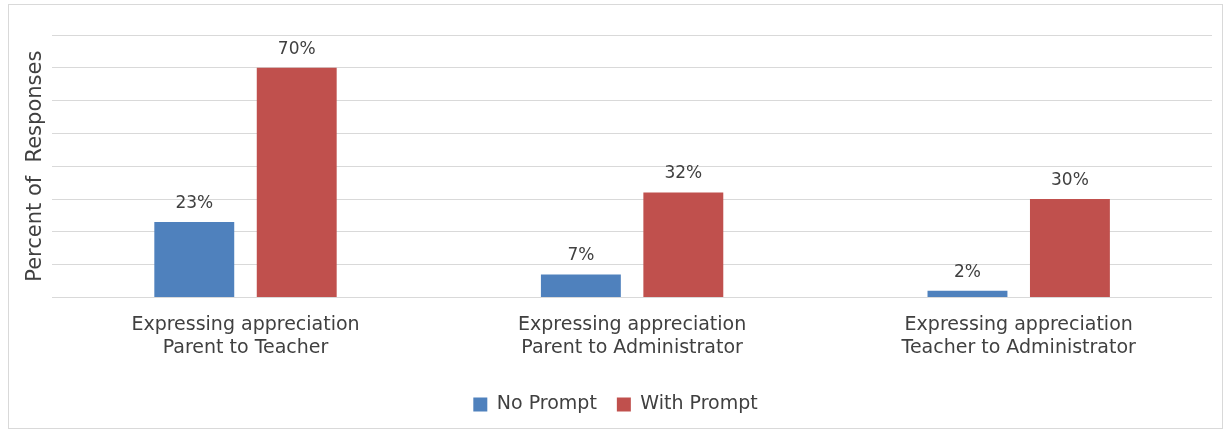 This screenshot has width=1231, height=435. I want to click on x-tick-label: Expressing appreciation Parent to Teacher, so click(245, 334).